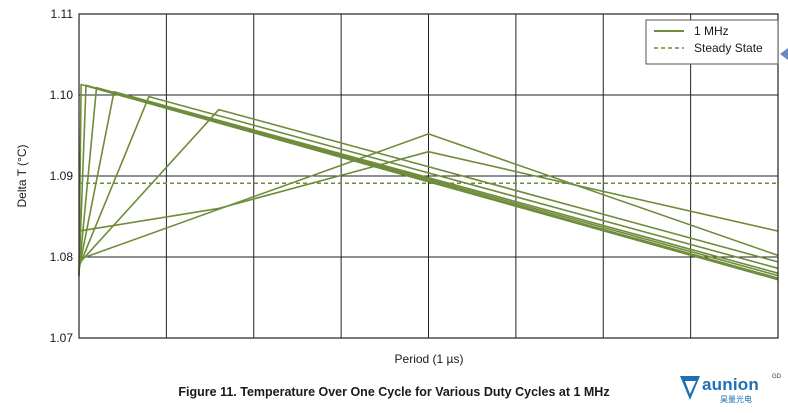 The width and height of the screenshot is (788, 413). I want to click on legend: 1 MHz Steady State, so click(712, 42).